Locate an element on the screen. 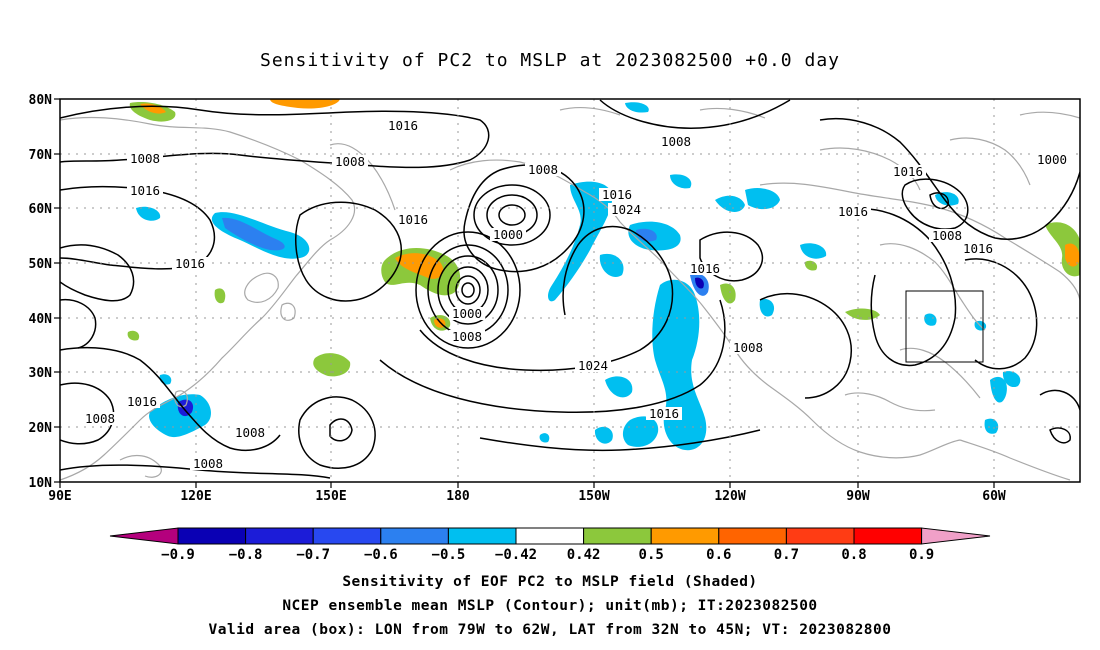 Image resolution: width=1100 pixels, height=650 pixels. lat-tick-label: 40N is located at coordinates (41, 319).